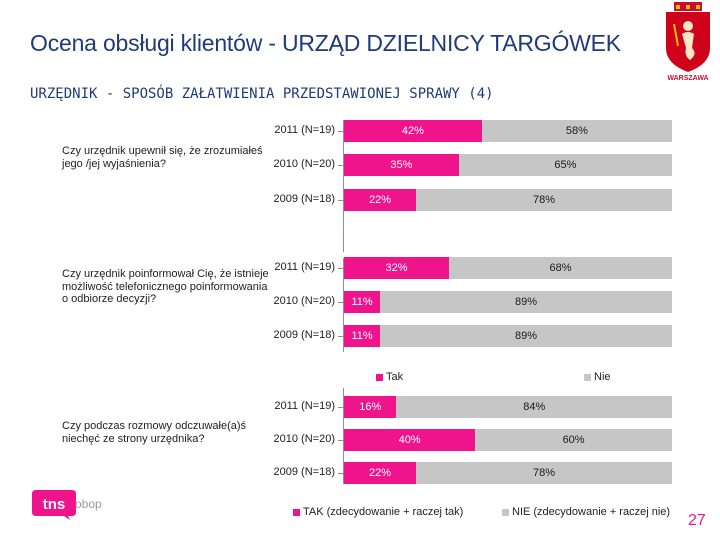  Describe the element at coordinates (565, 165) in the screenshot. I see `bar-nie: 65%` at that location.